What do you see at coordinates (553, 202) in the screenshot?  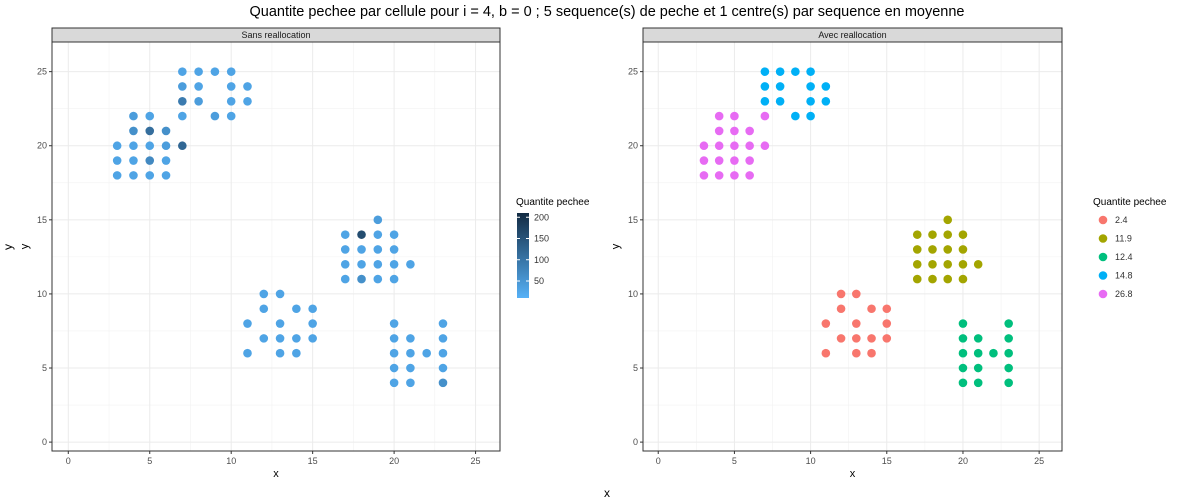 I see `legend-title: Quantite pechee` at bounding box center [553, 202].